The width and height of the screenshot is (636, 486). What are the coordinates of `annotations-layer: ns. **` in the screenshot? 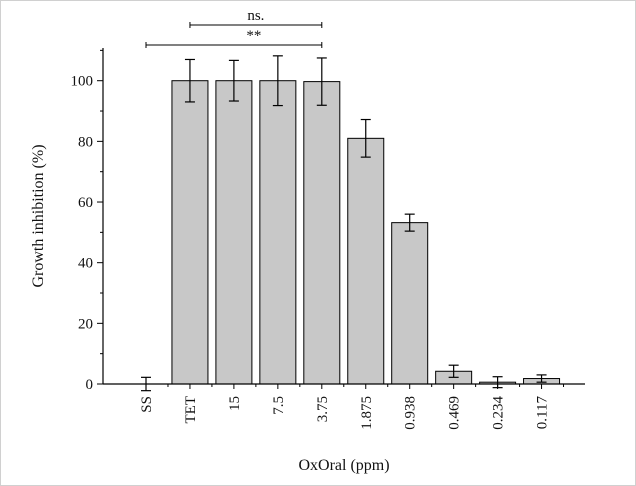 It's located at (234, 28).